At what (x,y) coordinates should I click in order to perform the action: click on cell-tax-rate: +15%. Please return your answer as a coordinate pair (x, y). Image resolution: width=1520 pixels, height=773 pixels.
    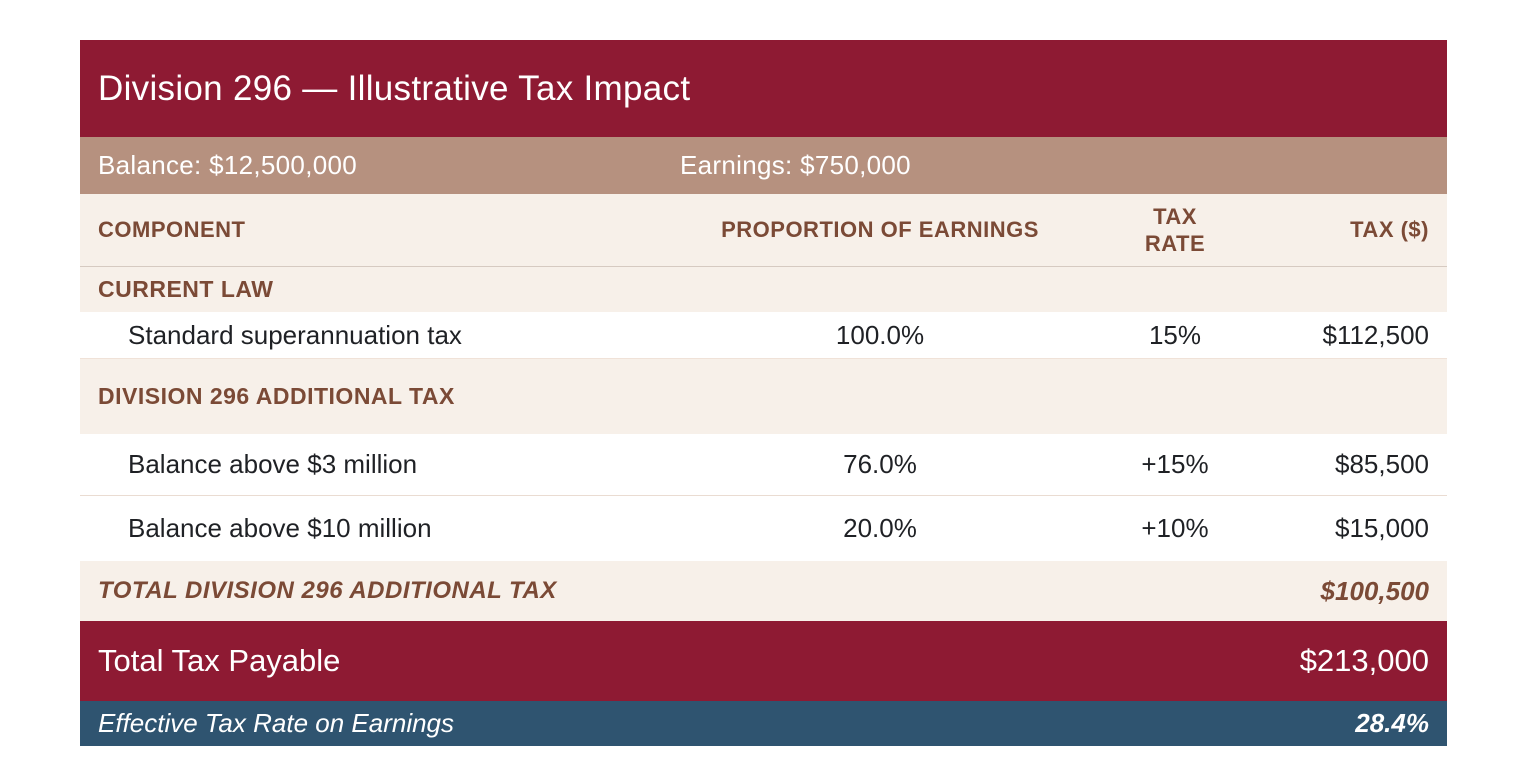
    Looking at the image, I should click on (1175, 464).